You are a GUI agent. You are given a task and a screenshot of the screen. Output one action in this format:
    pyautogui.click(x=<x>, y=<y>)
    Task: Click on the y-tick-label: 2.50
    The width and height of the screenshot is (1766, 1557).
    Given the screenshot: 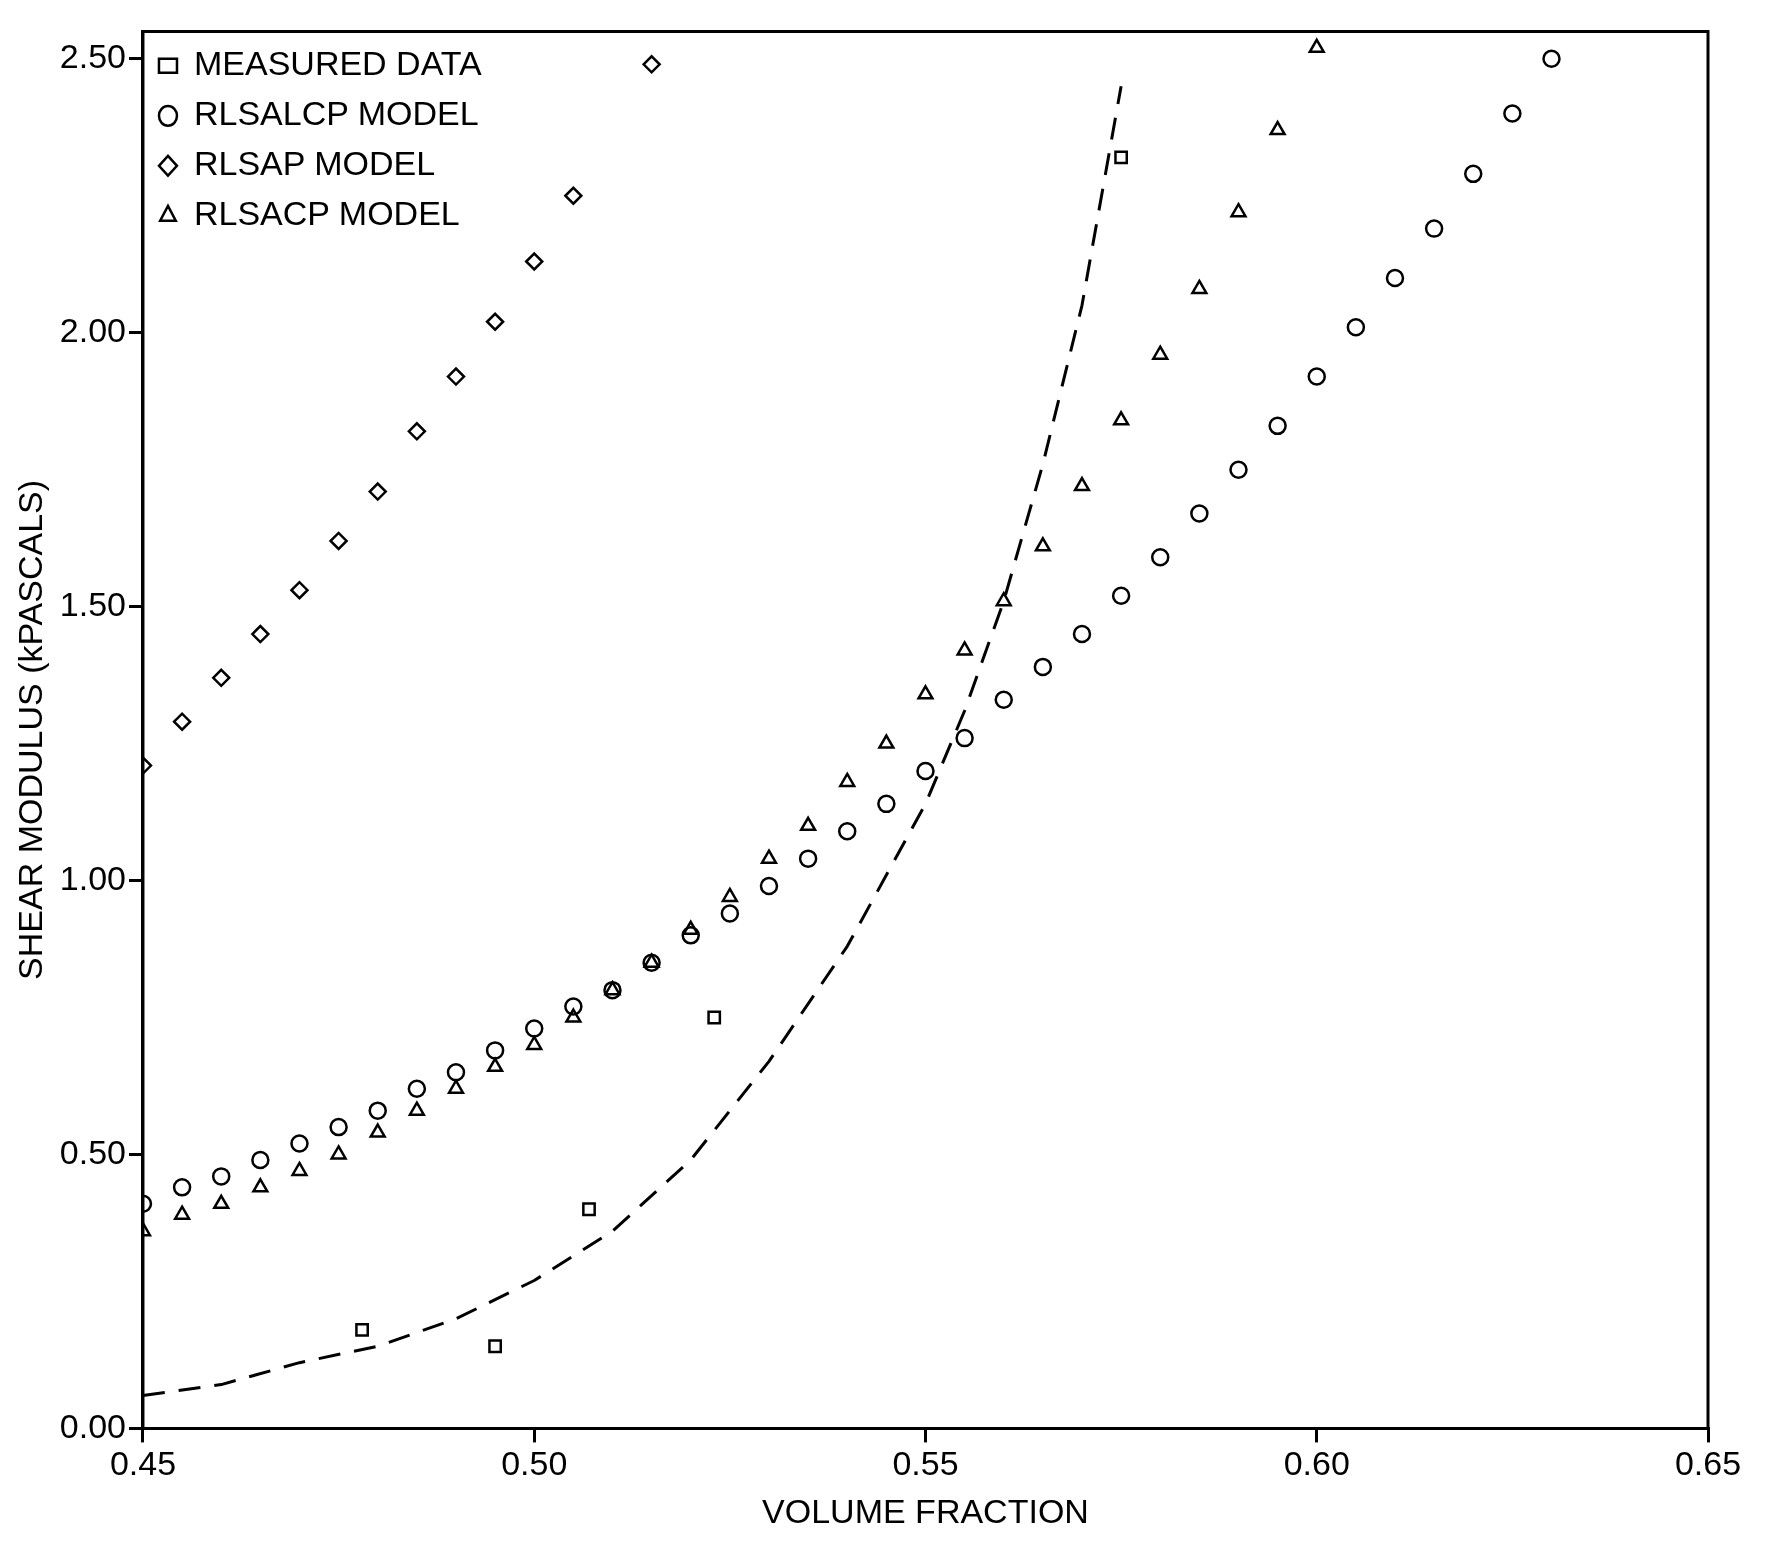 What is the action you would take?
    pyautogui.click(x=92, y=56)
    